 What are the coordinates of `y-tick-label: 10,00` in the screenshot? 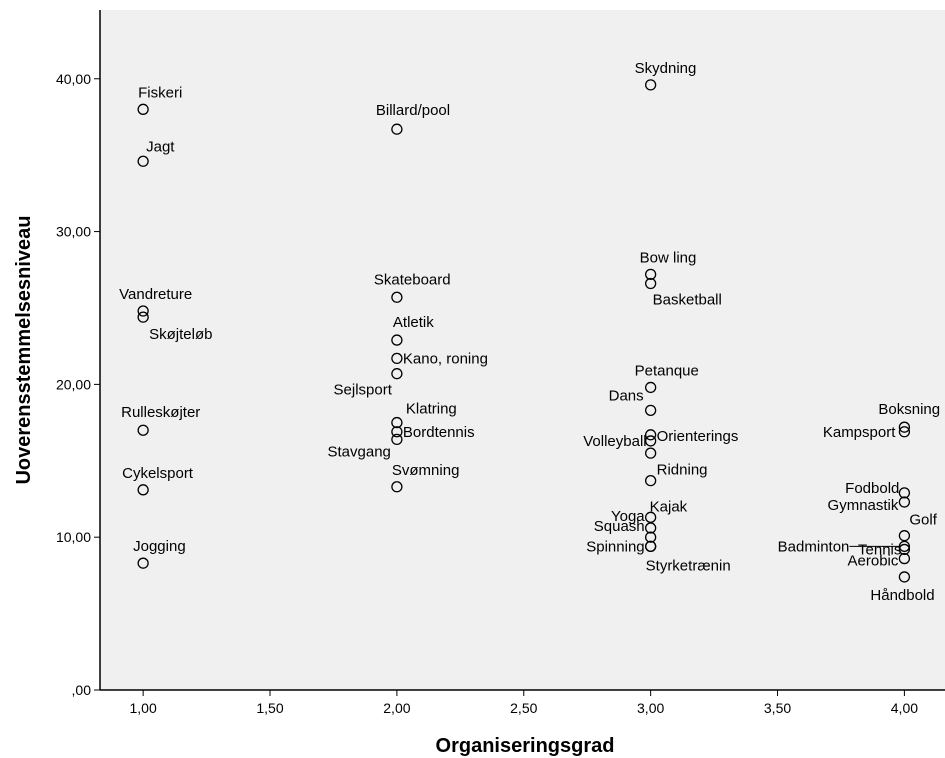 It's located at (73, 537).